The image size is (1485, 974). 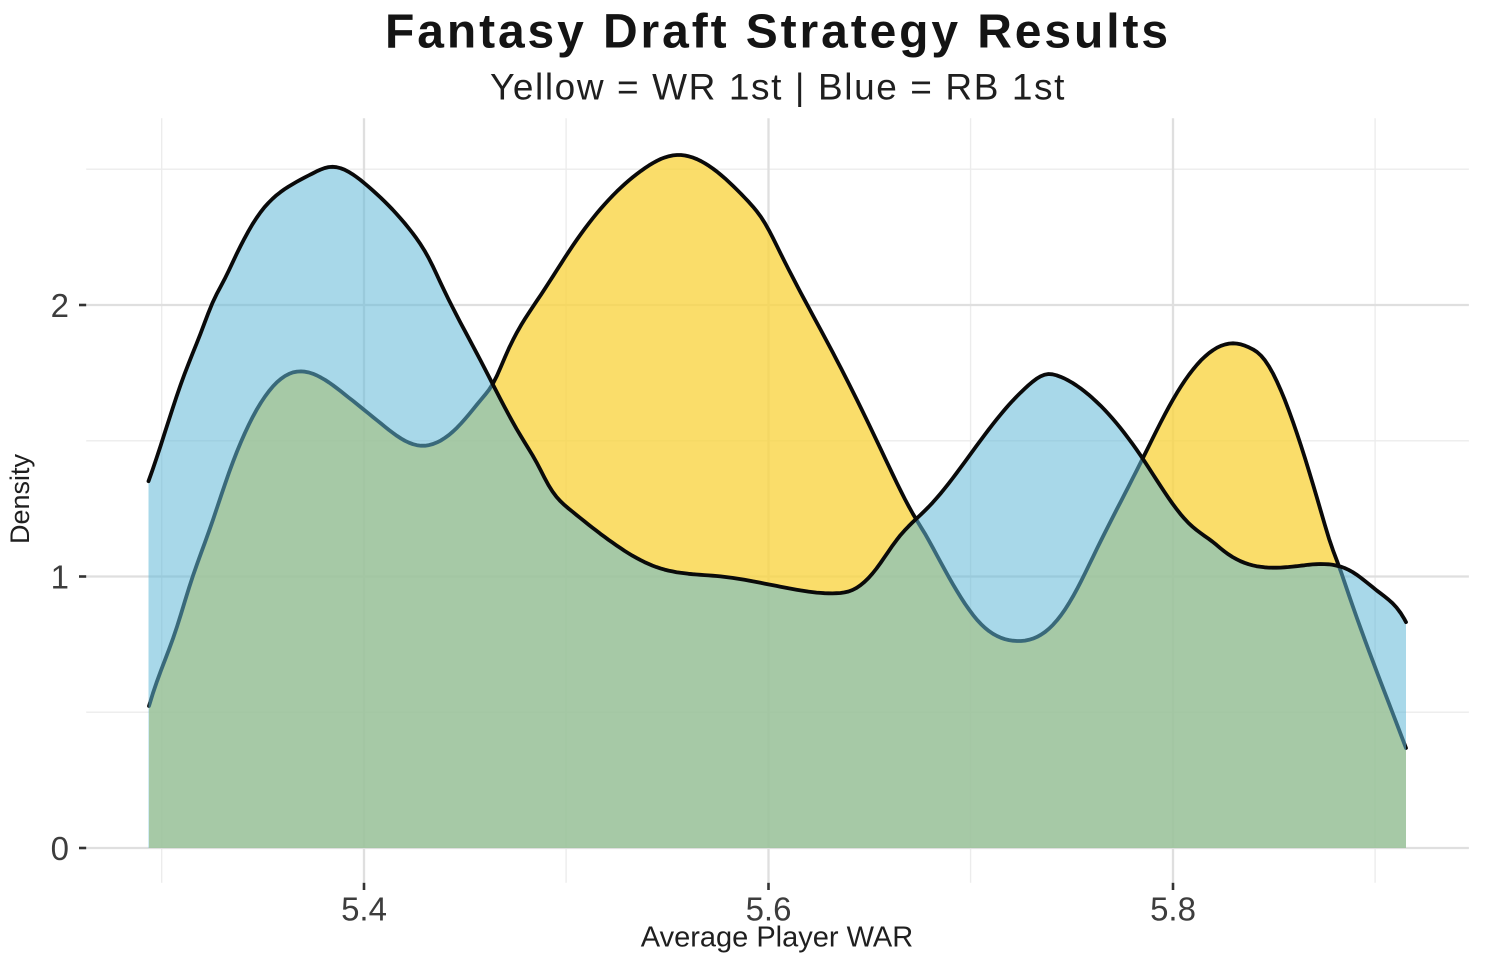 I want to click on svg-text: 1, so click(x=60, y=577).